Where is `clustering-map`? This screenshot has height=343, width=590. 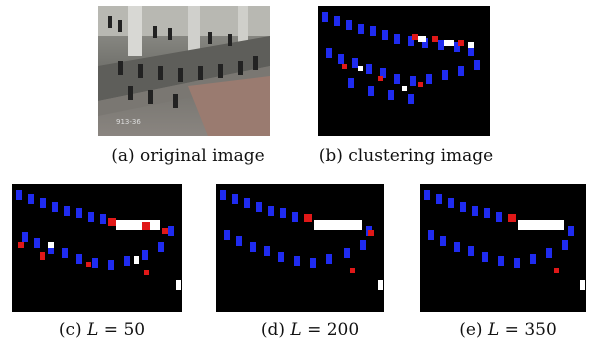
clustering-map is located at coordinates (404, 71).